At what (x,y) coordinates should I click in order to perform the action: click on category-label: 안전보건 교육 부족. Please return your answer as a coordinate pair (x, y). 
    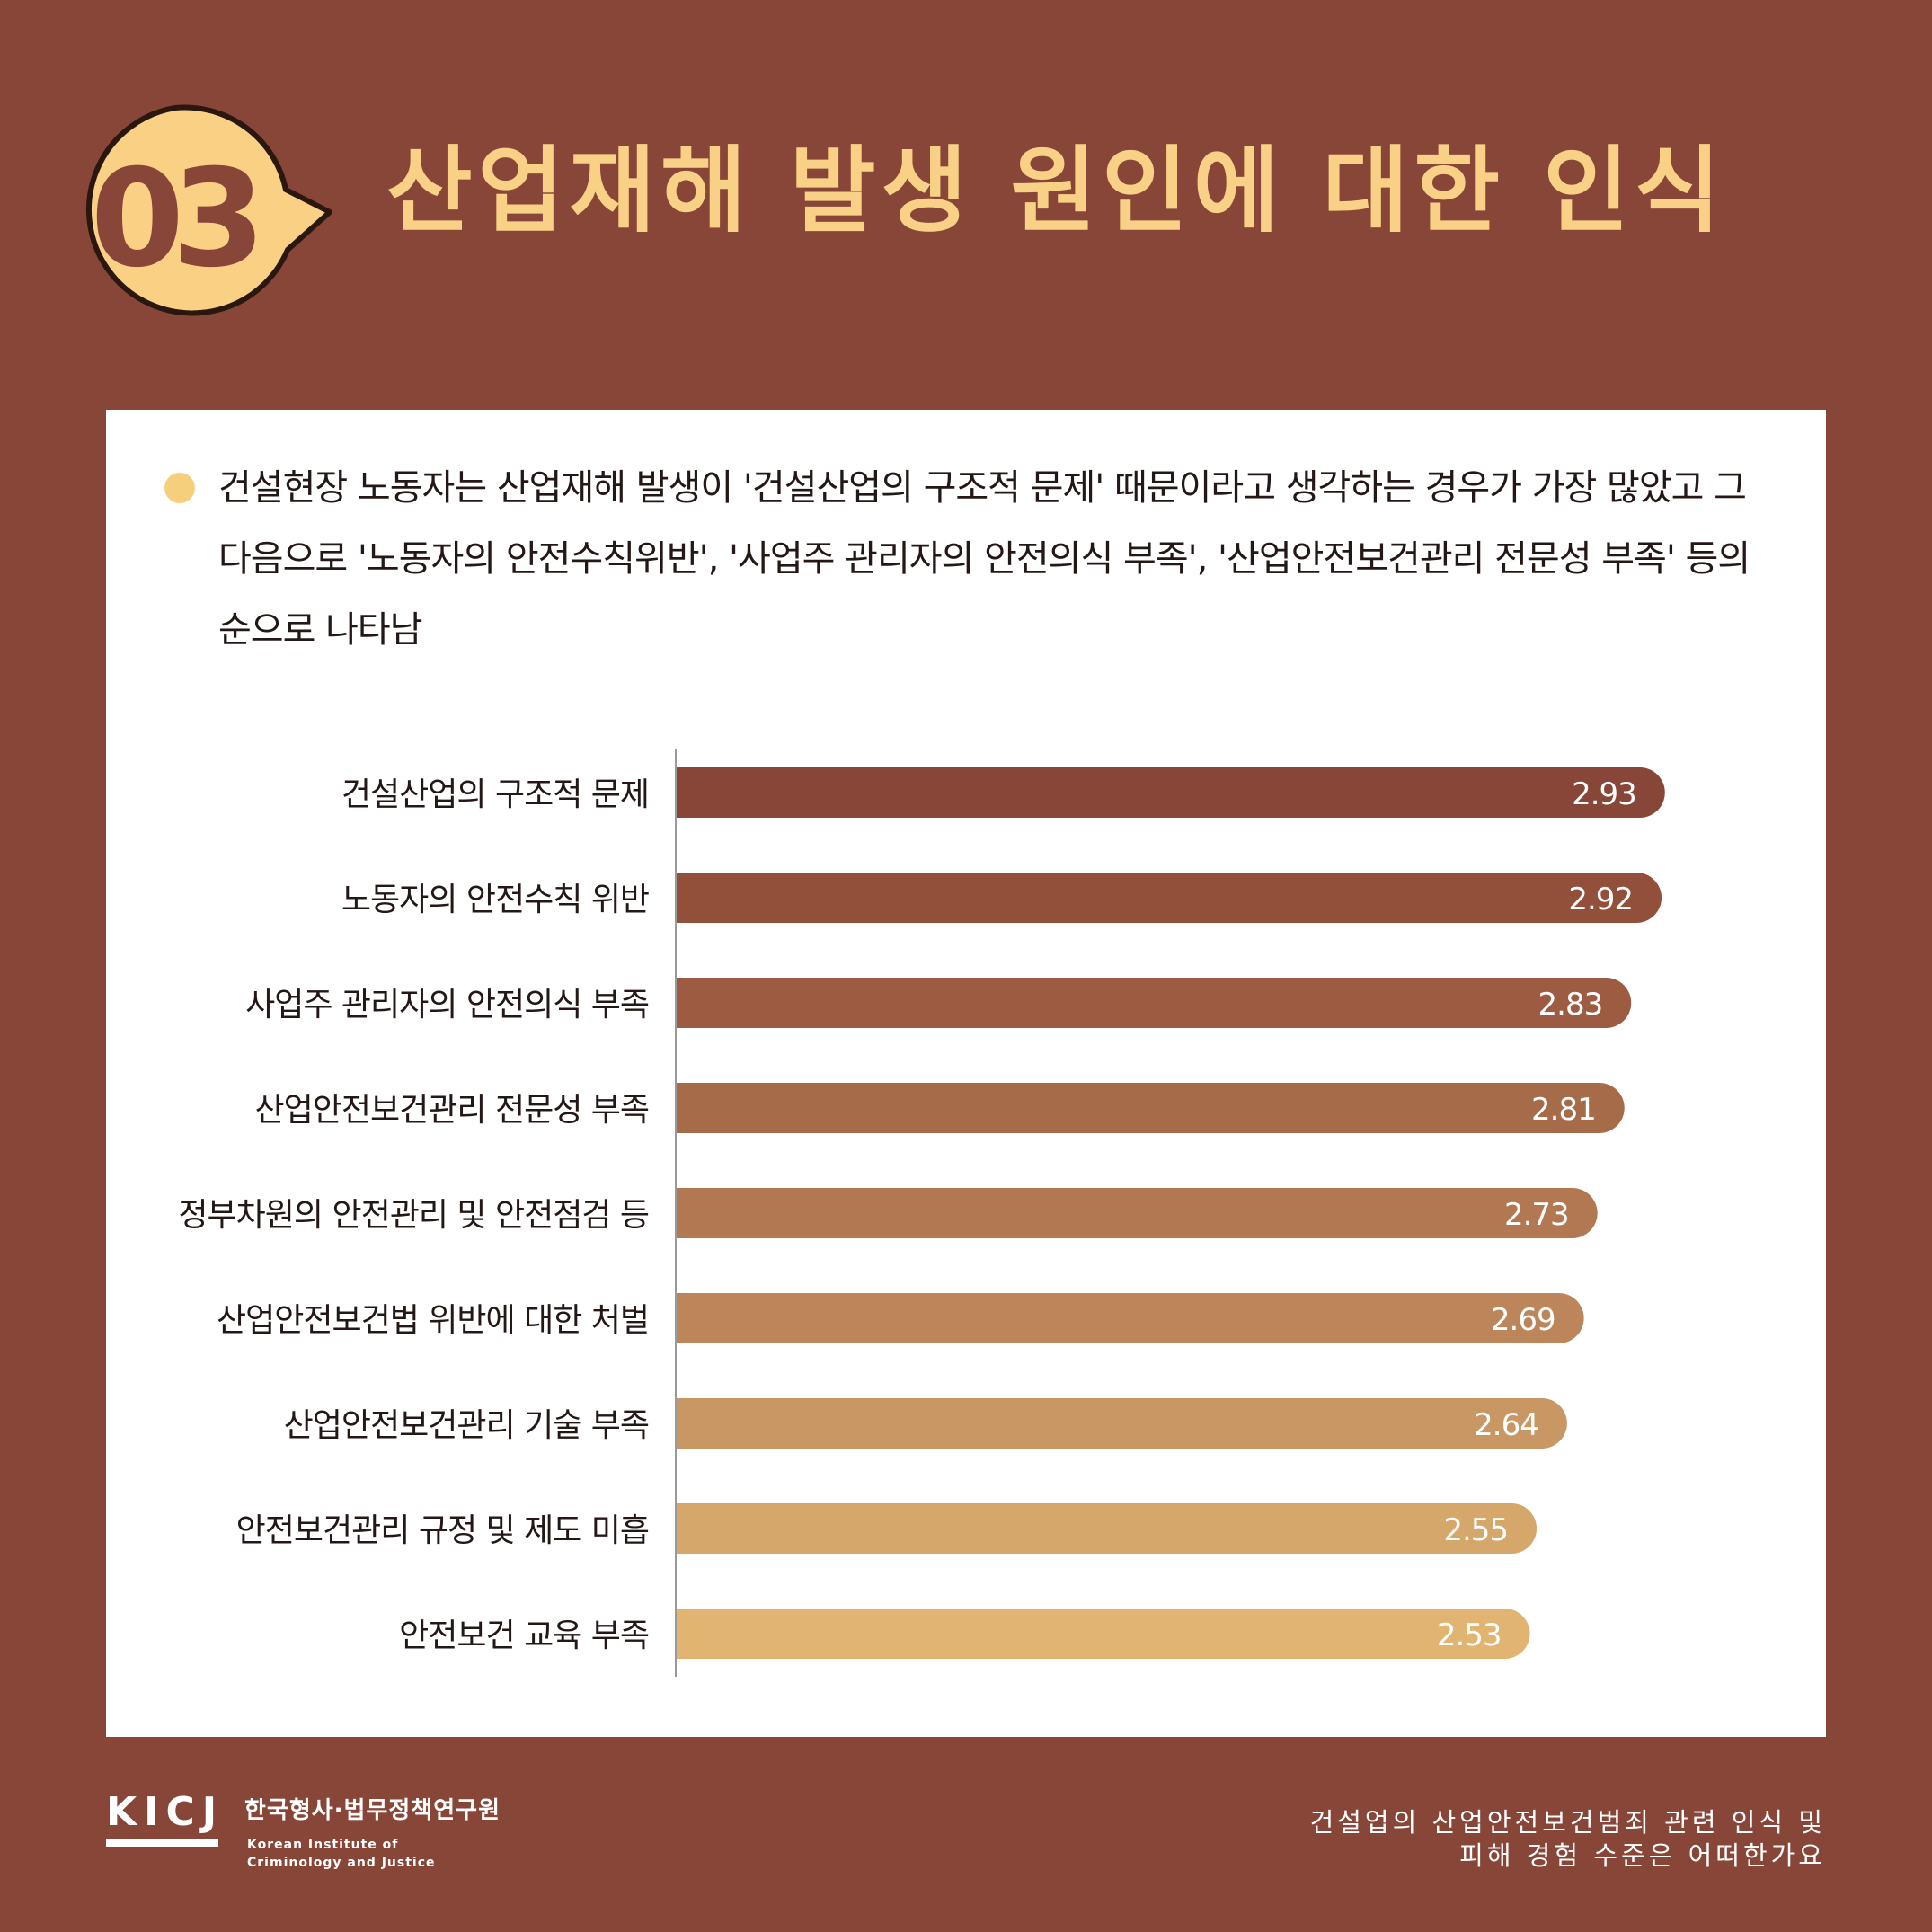
    Looking at the image, I should click on (524, 1635).